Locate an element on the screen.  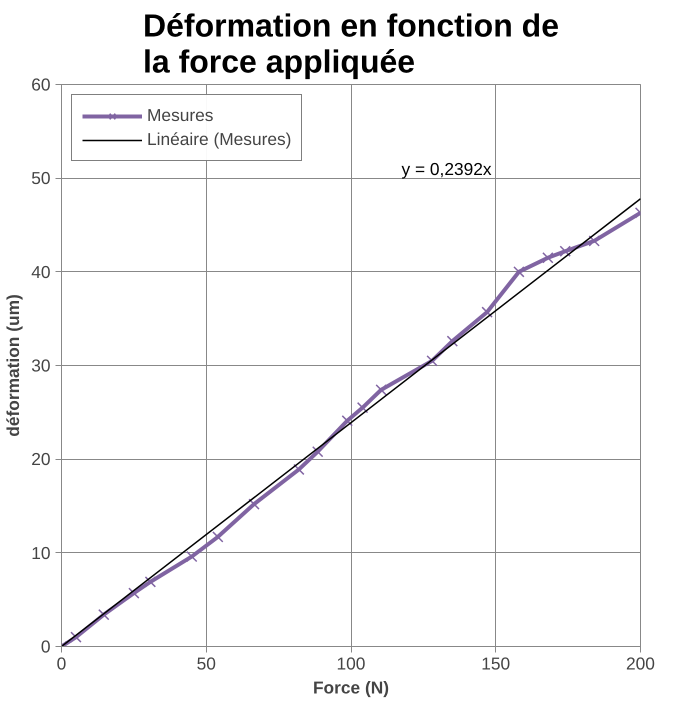
y-tick-label: 50 is located at coordinates (41, 178).